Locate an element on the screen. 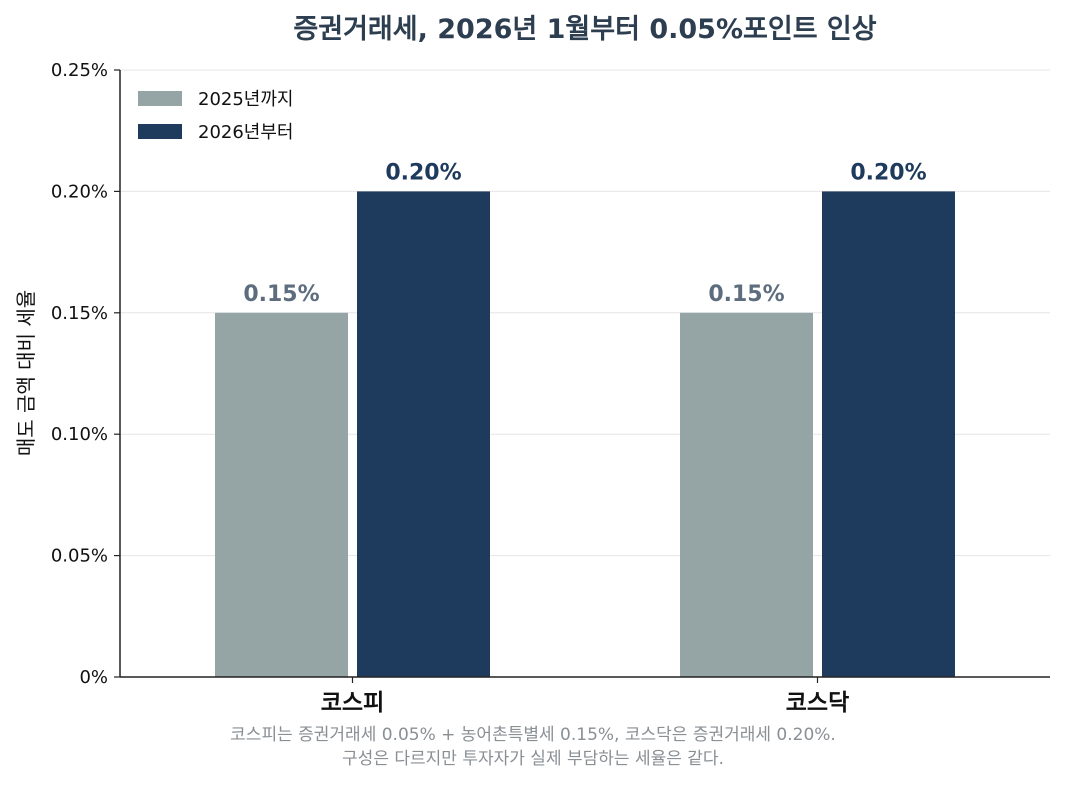 Image resolution: width=1065 pixels, height=789 pixels. y-tick-label: 0.20% is located at coordinates (79, 191).